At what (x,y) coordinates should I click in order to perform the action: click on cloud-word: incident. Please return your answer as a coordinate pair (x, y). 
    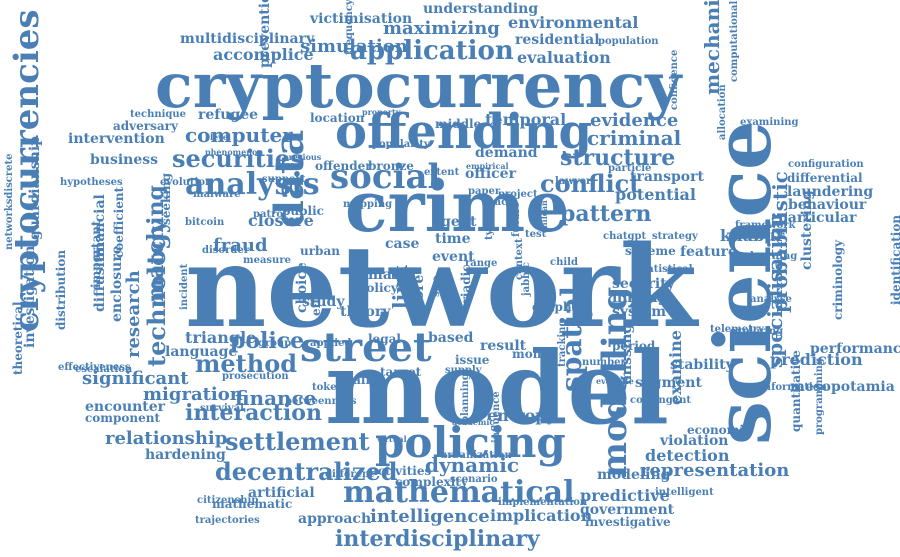
    Looking at the image, I should click on (185, 287).